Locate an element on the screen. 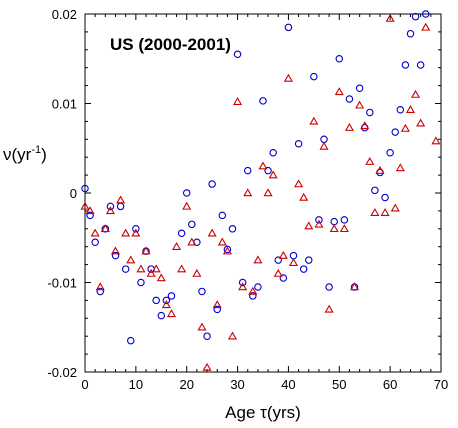 The image size is (458, 428). x-tick-label: 20 is located at coordinates (186, 384).